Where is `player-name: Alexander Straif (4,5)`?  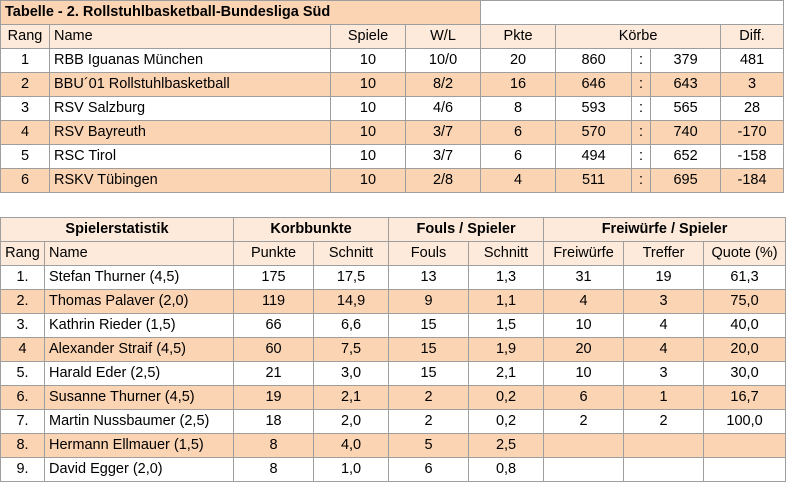 player-name: Alexander Straif (4,5) is located at coordinates (139, 349).